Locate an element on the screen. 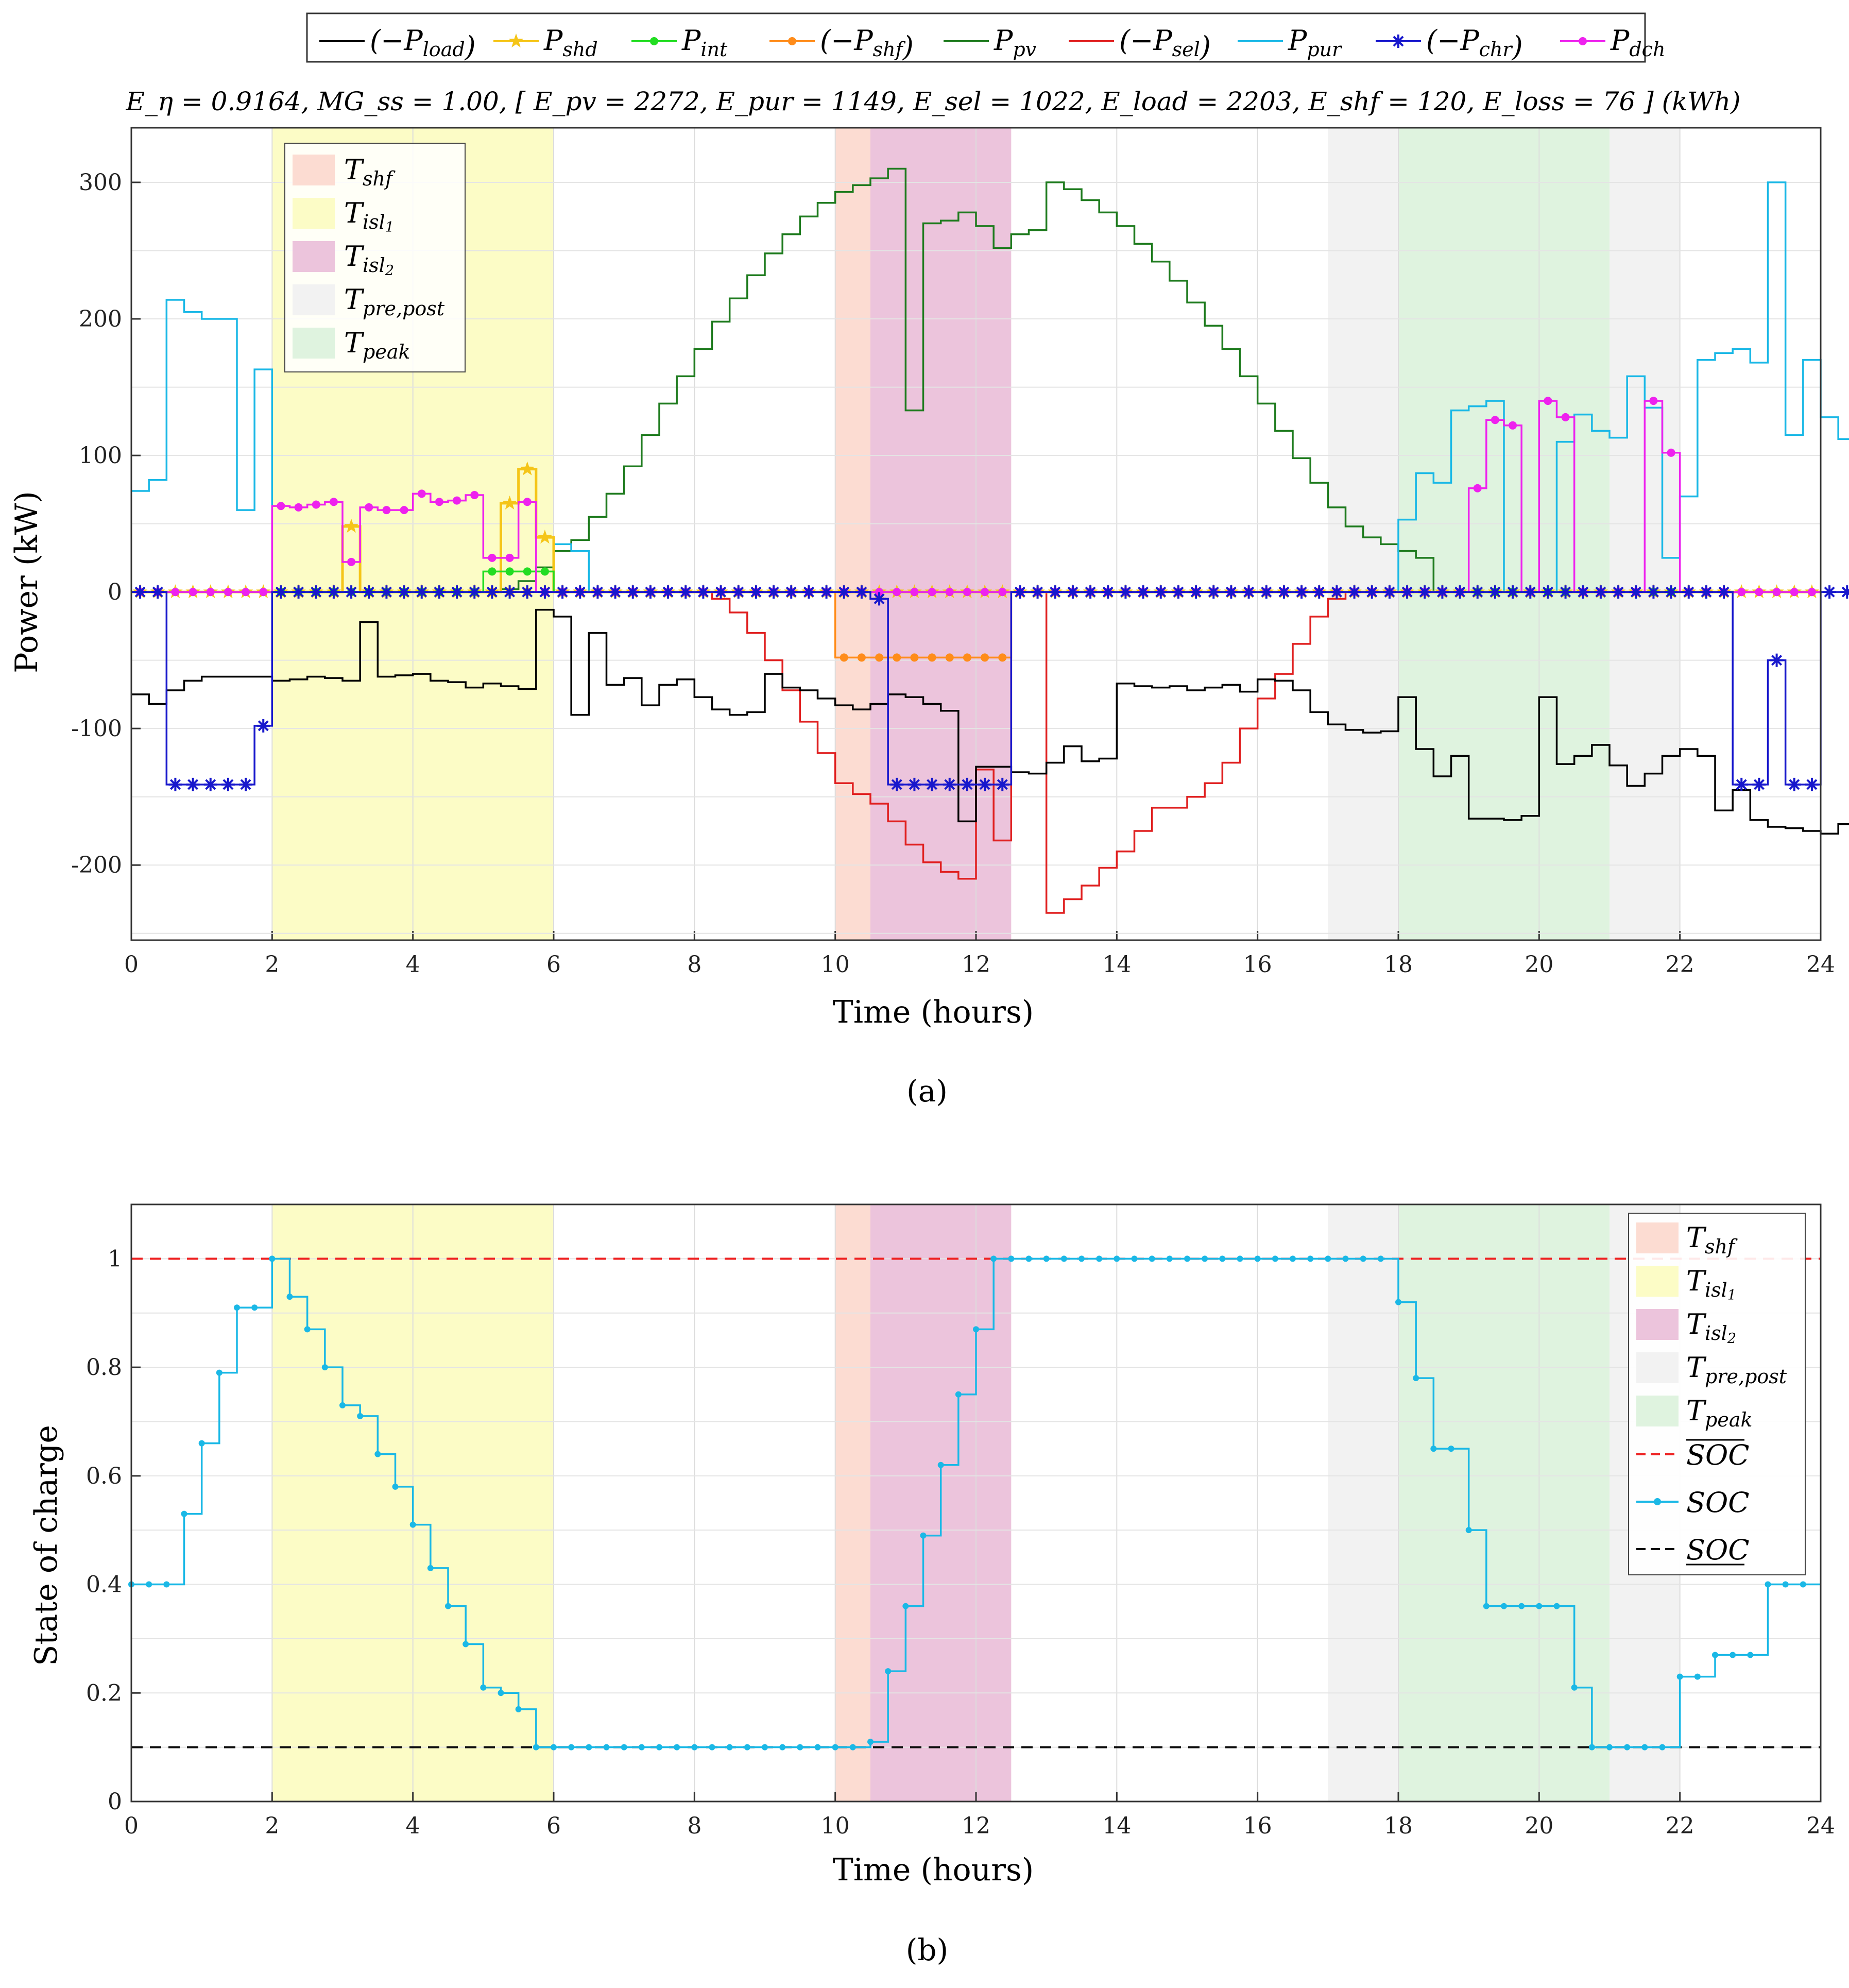 The width and height of the screenshot is (1849, 1988). xtick-a-label: 24 is located at coordinates (1821, 964).